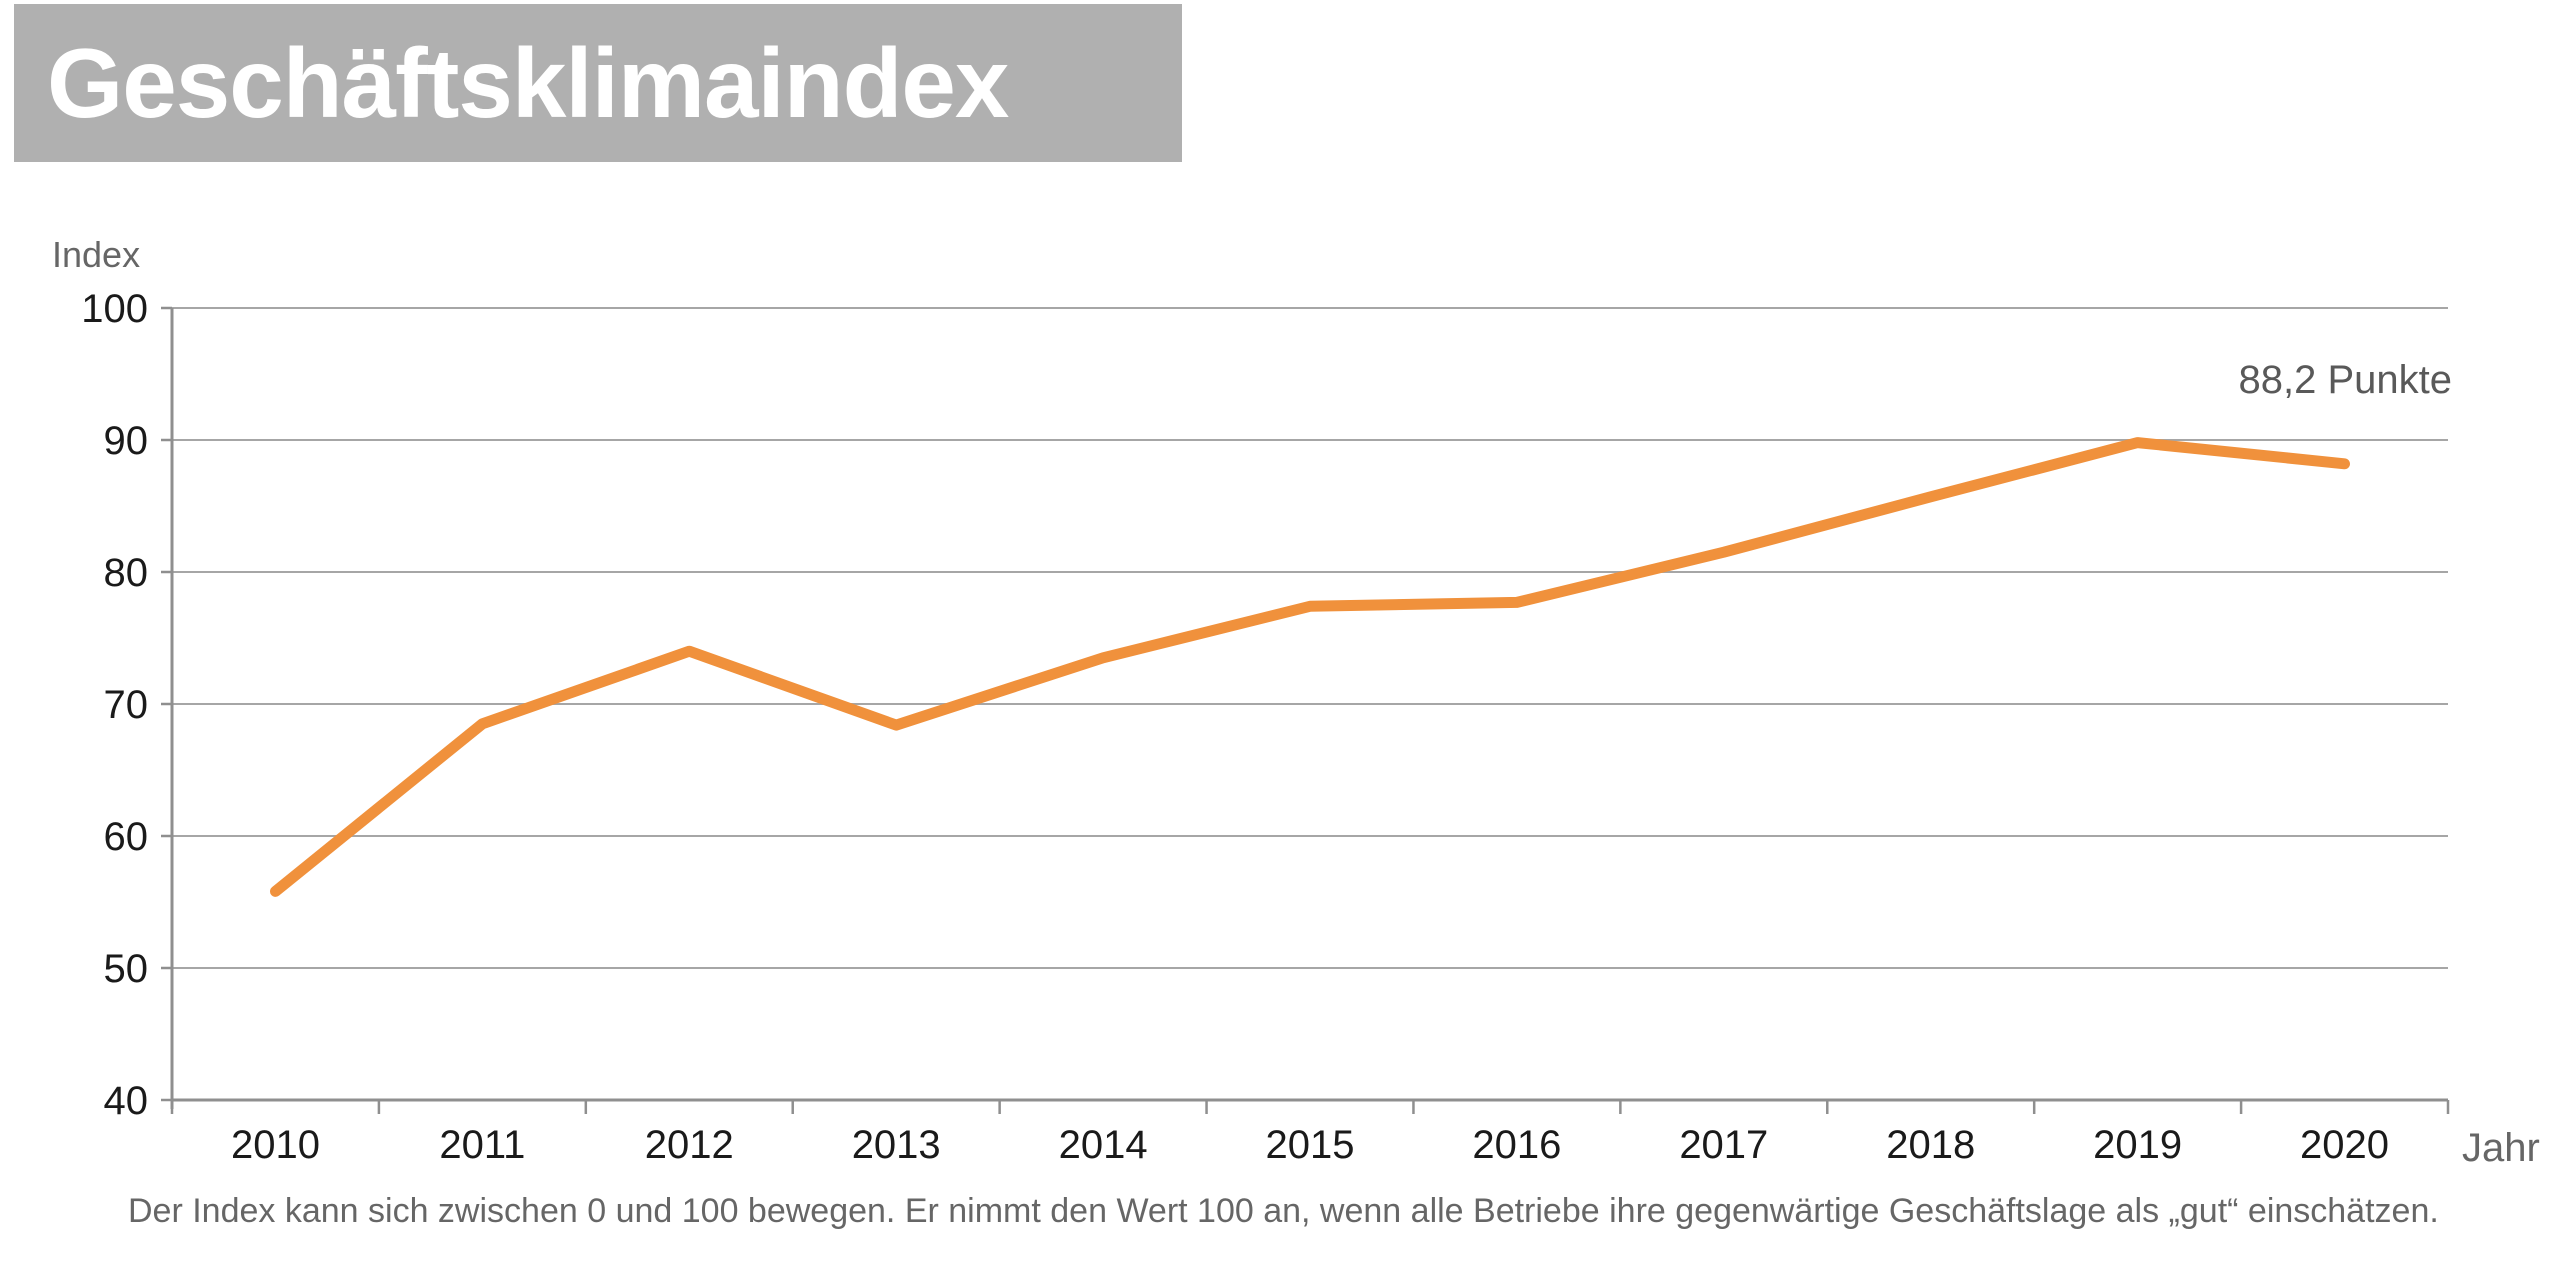  I want to click on x-tick-label: 2011, so click(482, 1145).